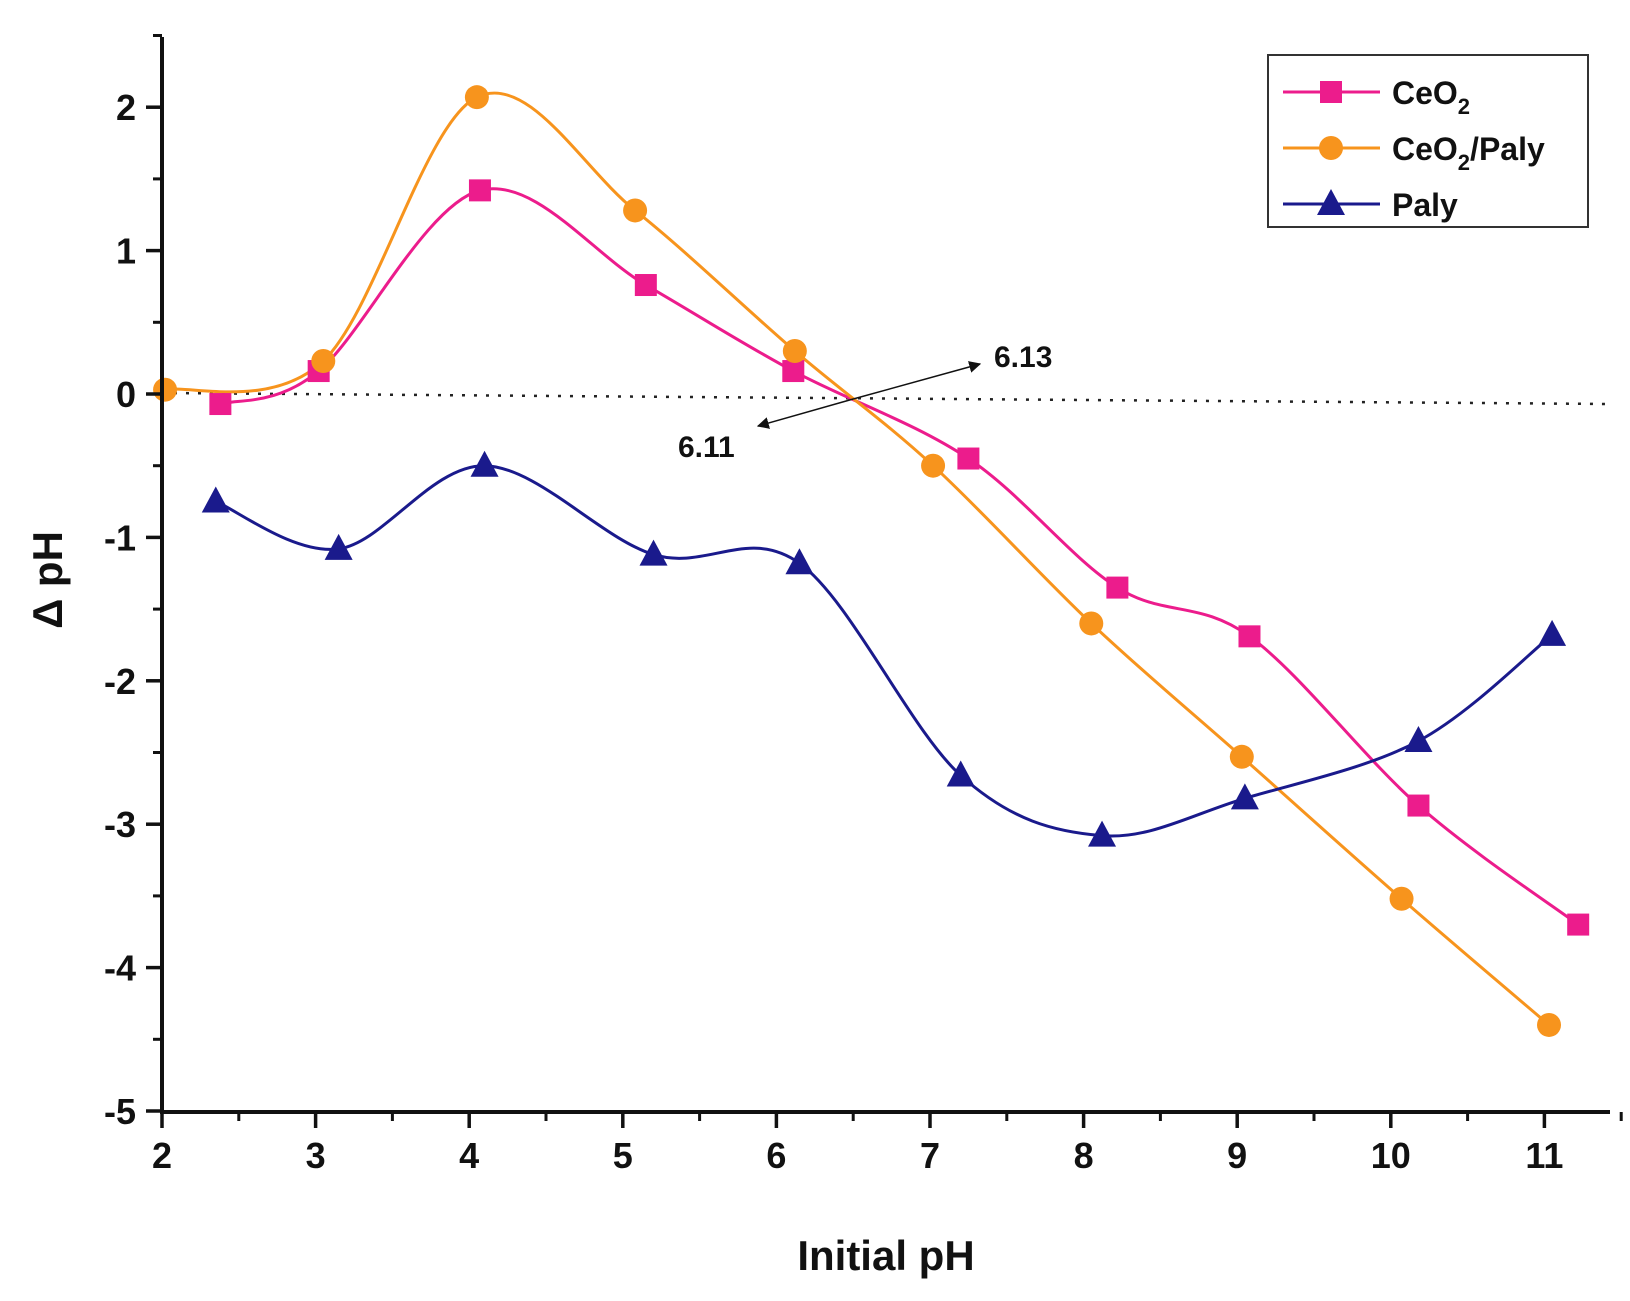 This screenshot has height=1301, width=1630. Describe the element at coordinates (1391, 1155) in the screenshot. I see `x-tick-label: 10` at that location.